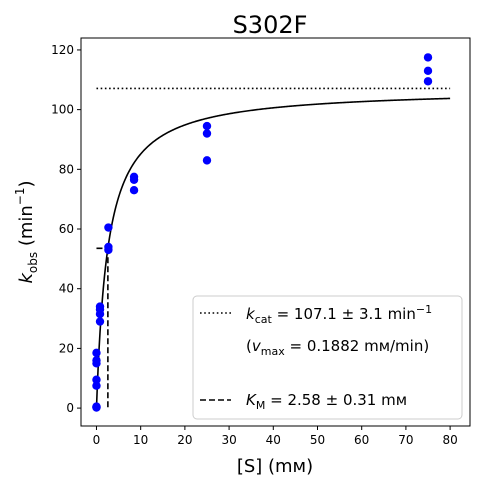  I want to click on y-label-superscript: −1, so click(20, 196).